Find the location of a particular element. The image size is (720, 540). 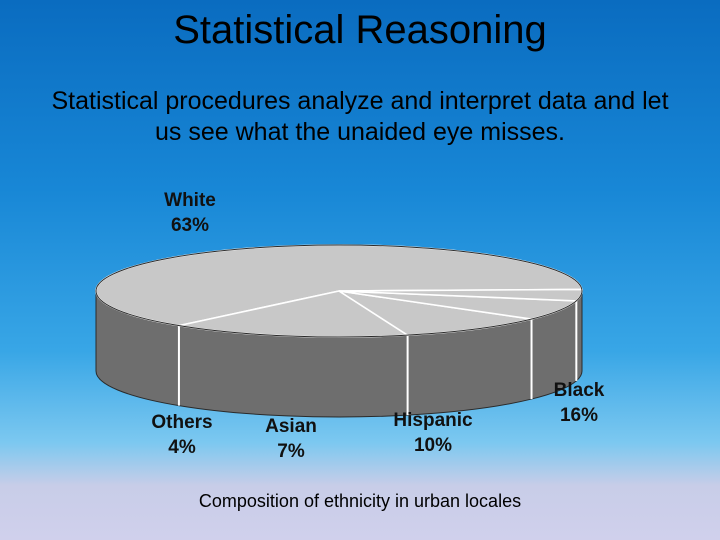

label-white: White is located at coordinates (190, 200).